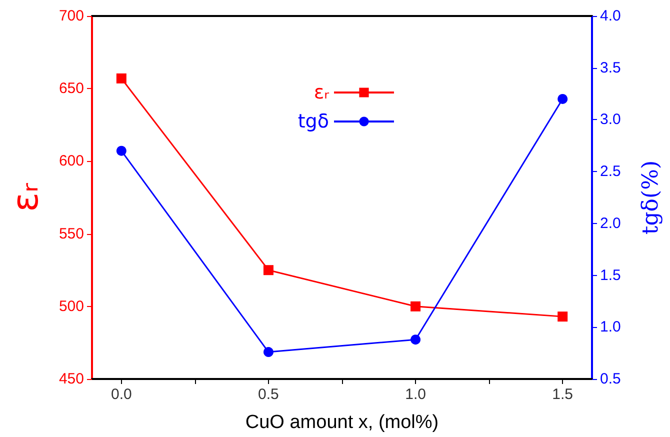 The height and width of the screenshot is (437, 670). What do you see at coordinates (71, 233) in the screenshot?
I see `y-tick-label: 550` at bounding box center [71, 233].